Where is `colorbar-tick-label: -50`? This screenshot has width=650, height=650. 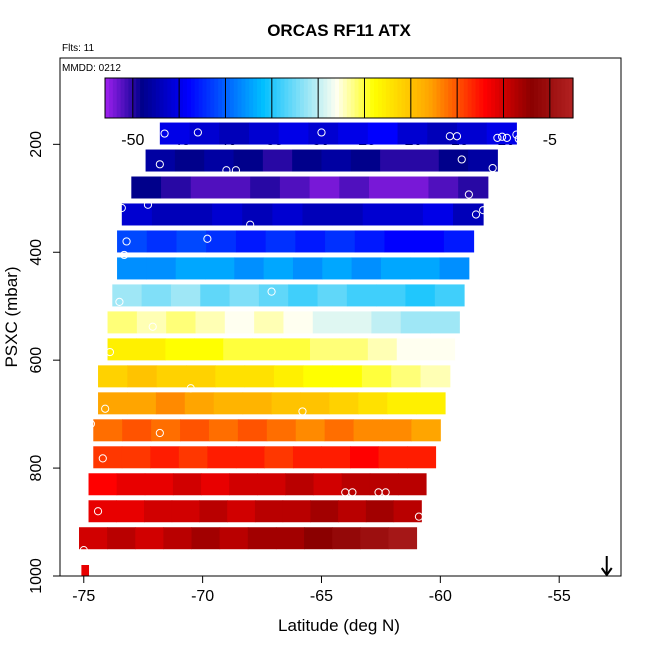
colorbar-tick-label: -50 is located at coordinates (132, 140).